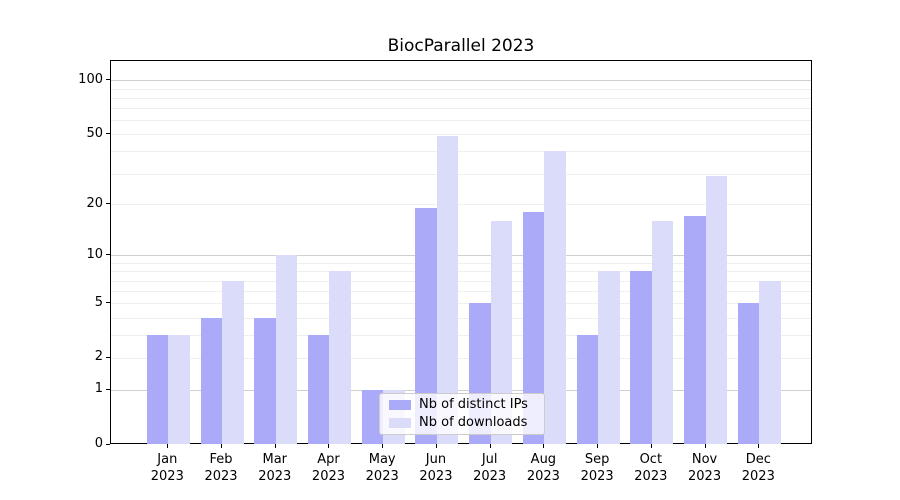 The width and height of the screenshot is (900, 500). I want to click on x-tick-label-jun: Jun 2023, so click(436, 468).